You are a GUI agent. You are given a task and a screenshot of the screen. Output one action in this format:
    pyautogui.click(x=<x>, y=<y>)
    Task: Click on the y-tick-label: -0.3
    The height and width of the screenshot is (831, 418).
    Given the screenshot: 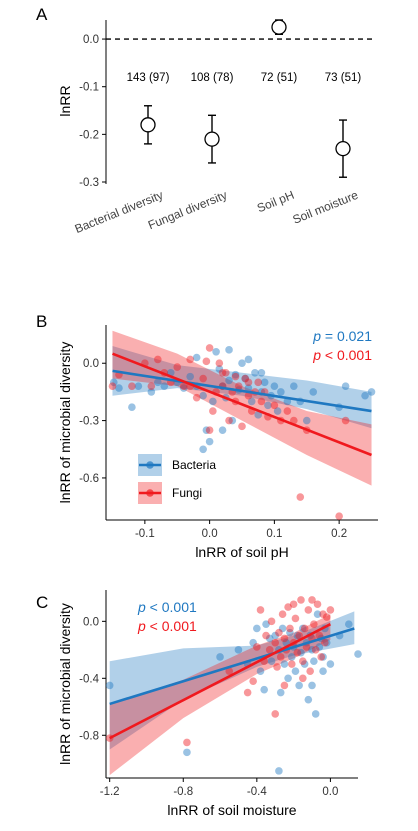 What is the action you would take?
    pyautogui.click(x=89, y=183)
    